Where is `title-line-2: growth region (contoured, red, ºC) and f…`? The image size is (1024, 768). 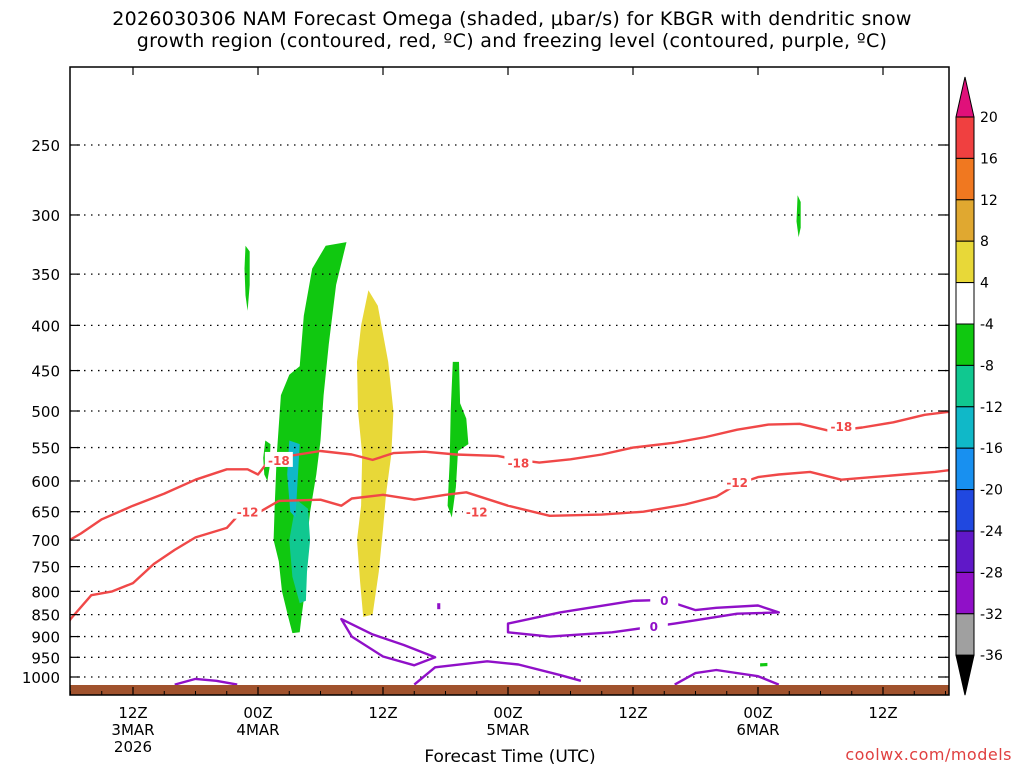
title-line-2: growth region (contoured, red, ºC) and f… is located at coordinates (512, 41).